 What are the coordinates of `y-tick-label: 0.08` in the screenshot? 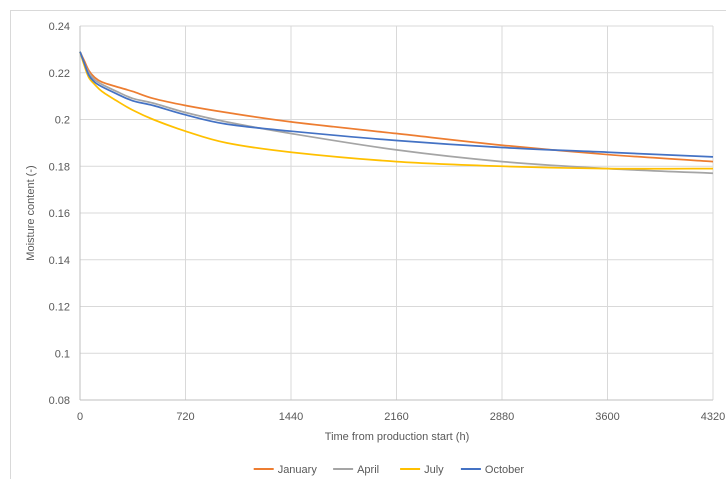 It's located at (59, 401).